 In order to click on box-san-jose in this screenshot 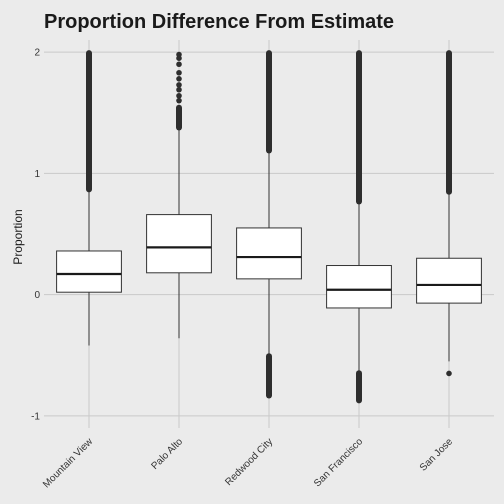, I will do `click(449, 213)`.